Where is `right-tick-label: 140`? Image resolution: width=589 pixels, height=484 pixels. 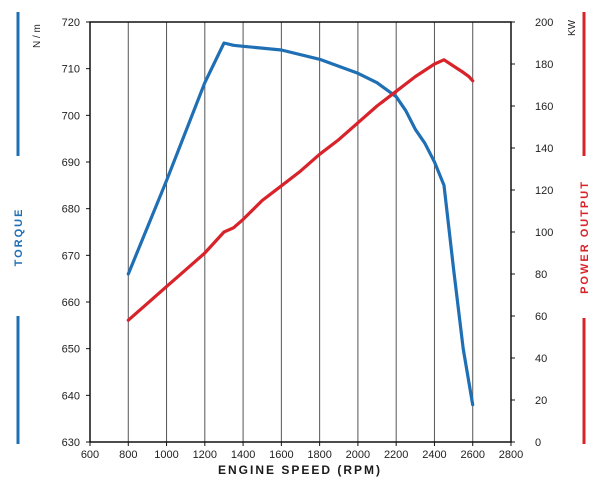 right-tick-label: 140 is located at coordinates (544, 149).